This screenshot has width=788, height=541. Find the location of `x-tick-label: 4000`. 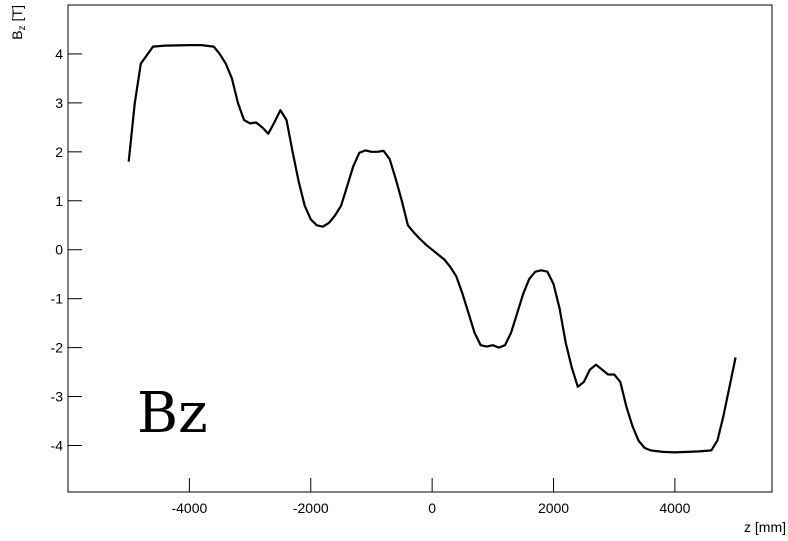

x-tick-label: 4000 is located at coordinates (674, 508).